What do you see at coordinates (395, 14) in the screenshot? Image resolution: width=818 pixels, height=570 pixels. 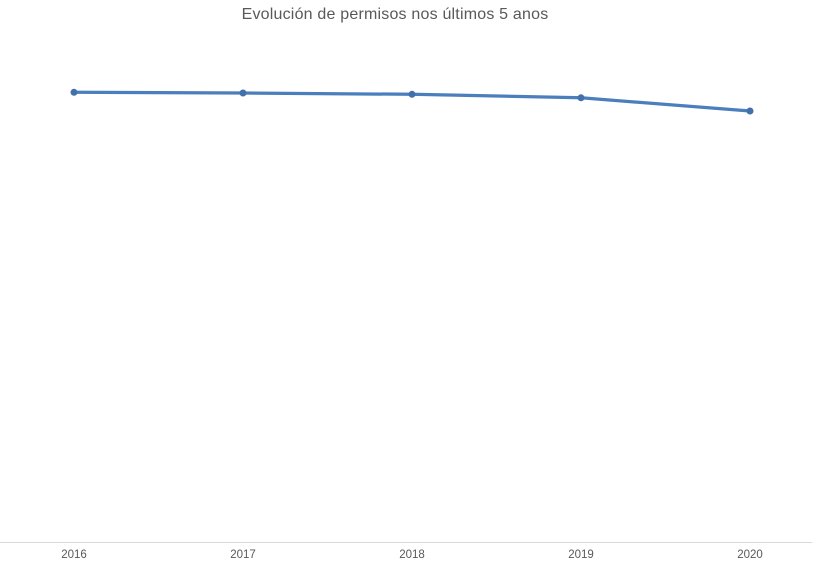 I see `chart-title: Evolución de permisos nos últimos 5 anos` at bounding box center [395, 14].